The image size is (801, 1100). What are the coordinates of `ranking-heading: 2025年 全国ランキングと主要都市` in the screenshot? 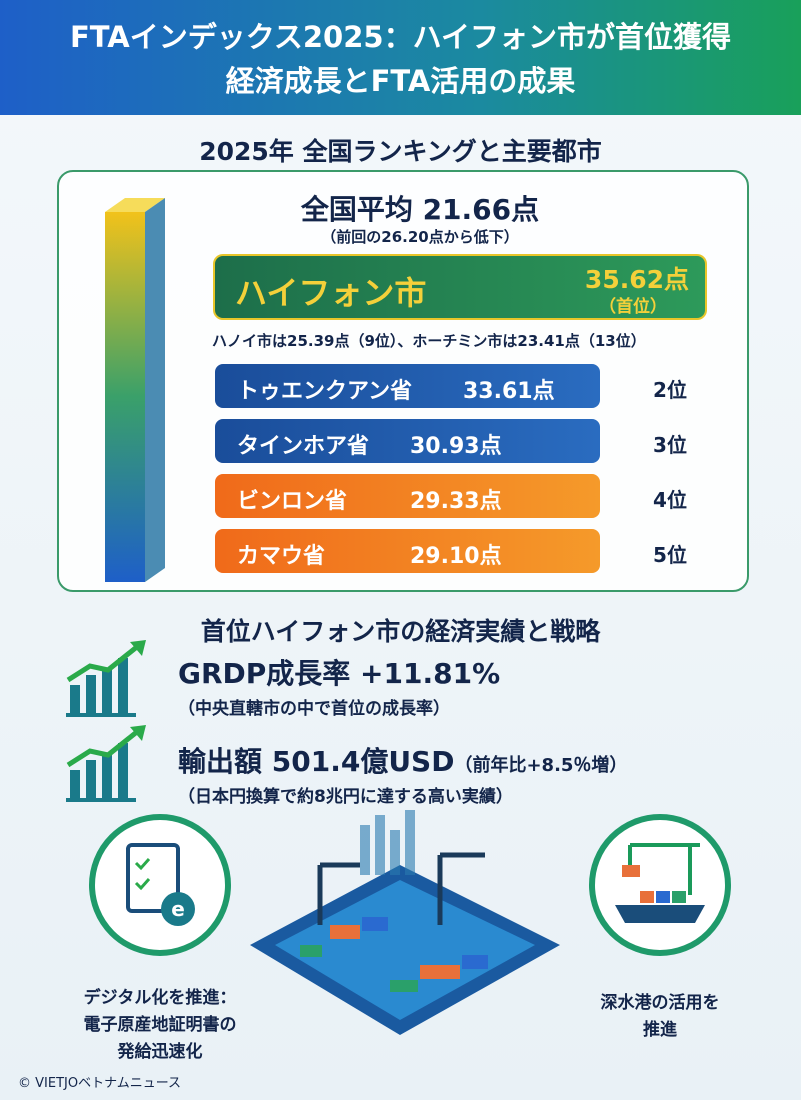 It's located at (400, 151).